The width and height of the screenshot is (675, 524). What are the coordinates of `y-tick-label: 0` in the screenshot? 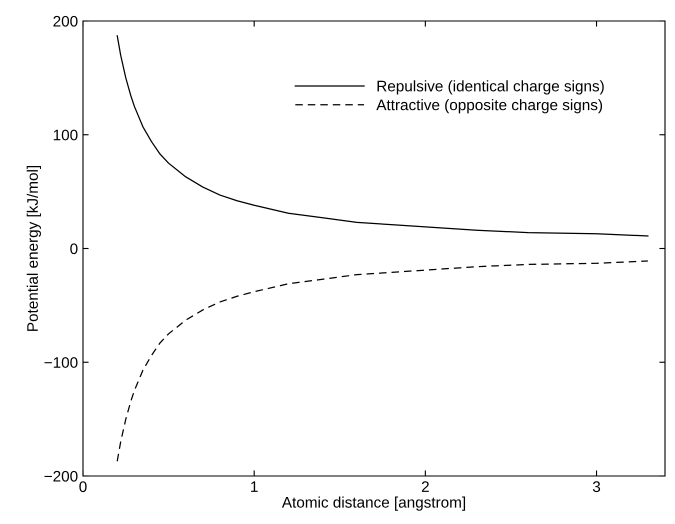 It's located at (74, 248).